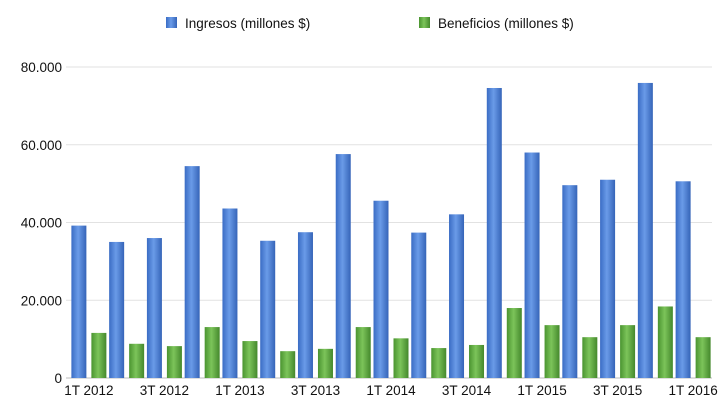 Image resolution: width=722 pixels, height=404 pixels. What do you see at coordinates (88, 390) in the screenshot?
I see `x-tick-label: 1T 2012` at bounding box center [88, 390].